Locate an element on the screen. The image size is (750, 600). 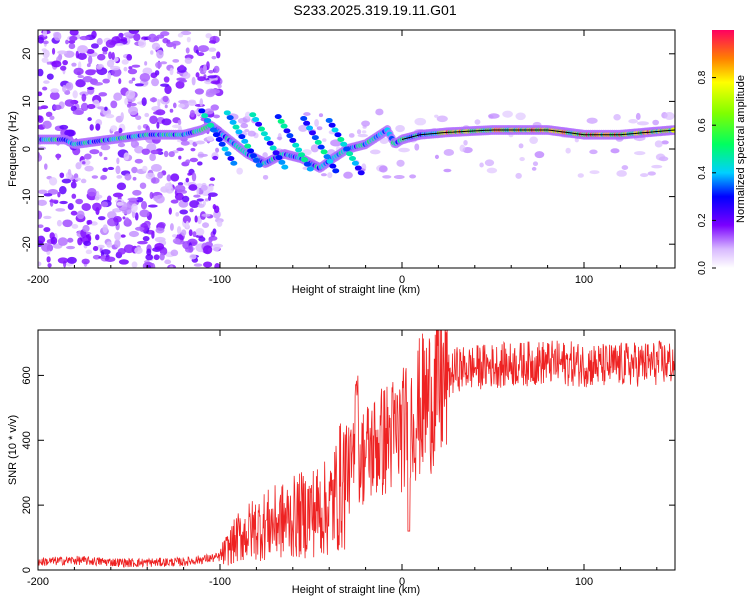
spectrogram-ytick-label: 20 is located at coordinates (27, 54).